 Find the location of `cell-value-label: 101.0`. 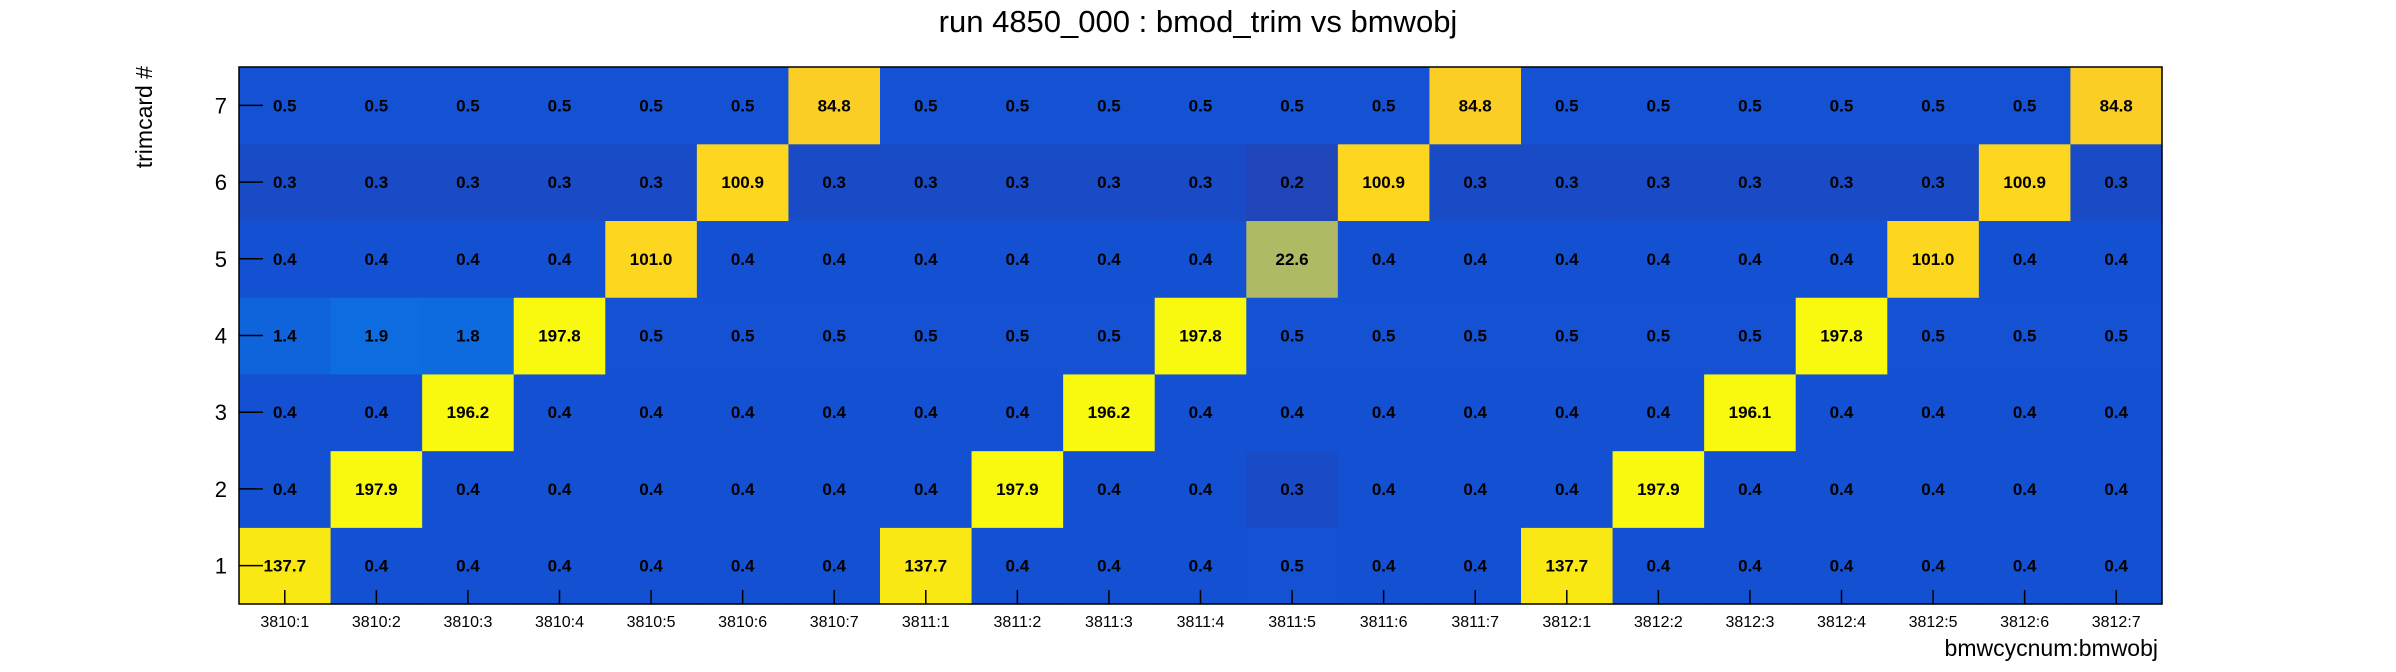

cell-value-label: 101.0 is located at coordinates (651, 259).